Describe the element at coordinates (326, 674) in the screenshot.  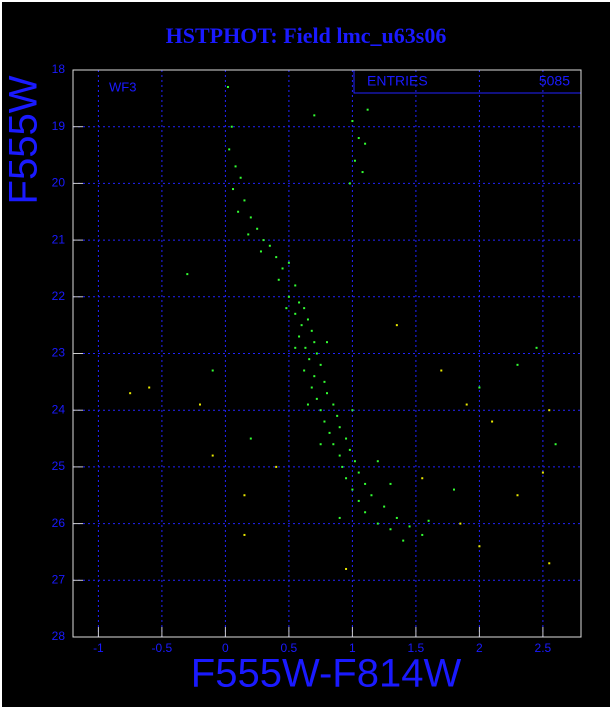
I see `x-axis-title: F555W-F814W` at that location.